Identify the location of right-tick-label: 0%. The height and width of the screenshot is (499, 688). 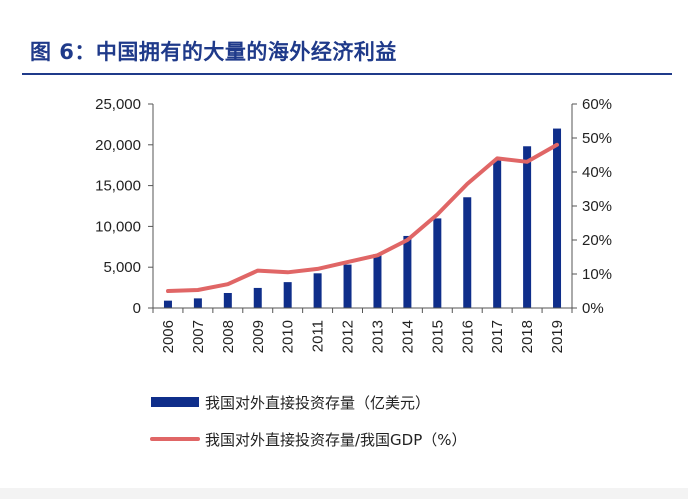
(593, 308).